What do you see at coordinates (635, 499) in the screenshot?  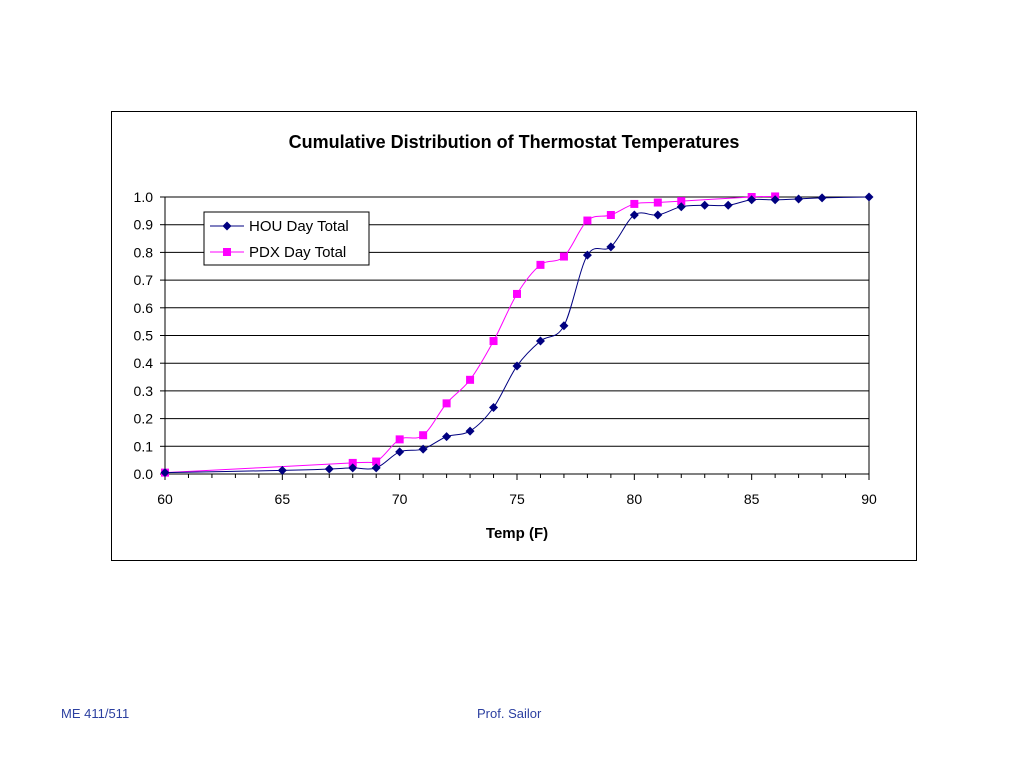 I see `x-tick-label: 80` at bounding box center [635, 499].